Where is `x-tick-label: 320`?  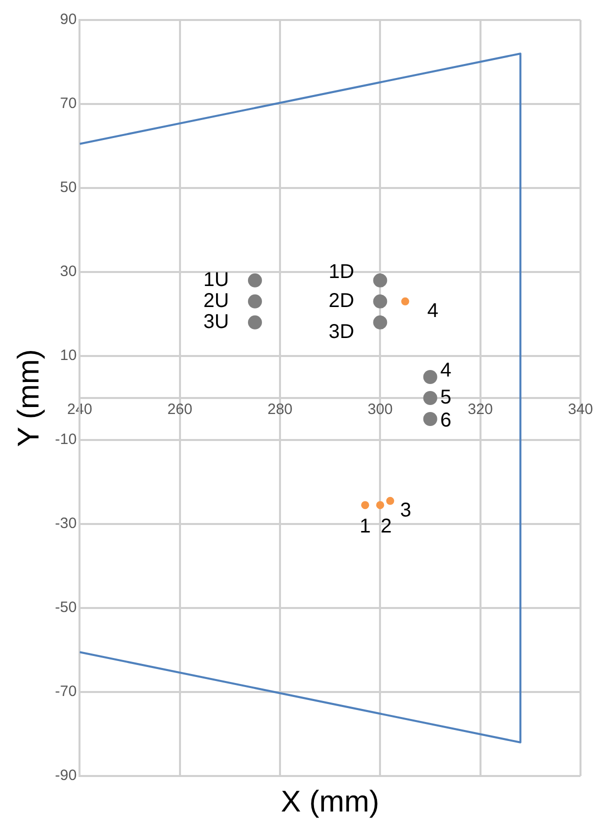 x-tick-label: 320 is located at coordinates (480, 409).